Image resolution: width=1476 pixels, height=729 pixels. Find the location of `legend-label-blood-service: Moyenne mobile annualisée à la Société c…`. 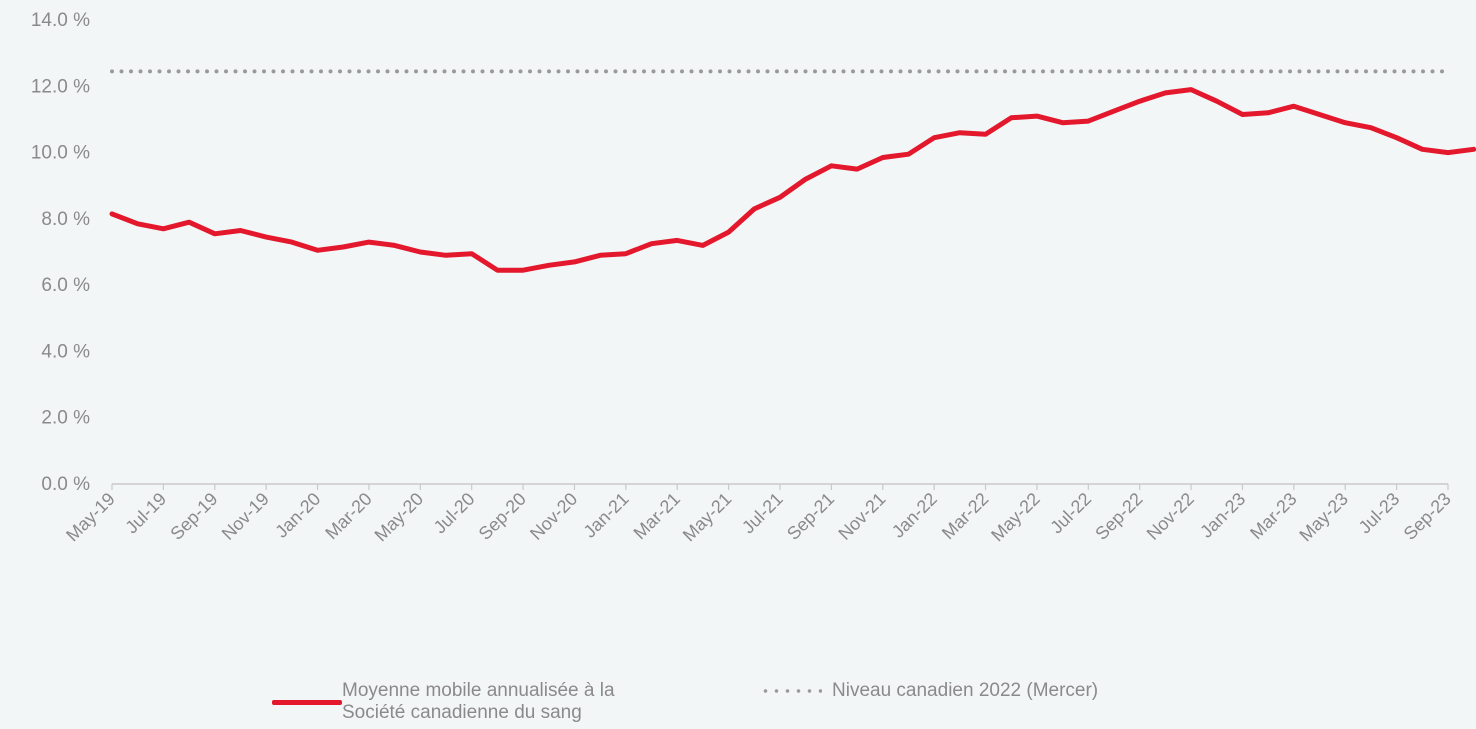

legend-label-blood-service: Moyenne mobile annualisée à la Société c… is located at coordinates (478, 702).